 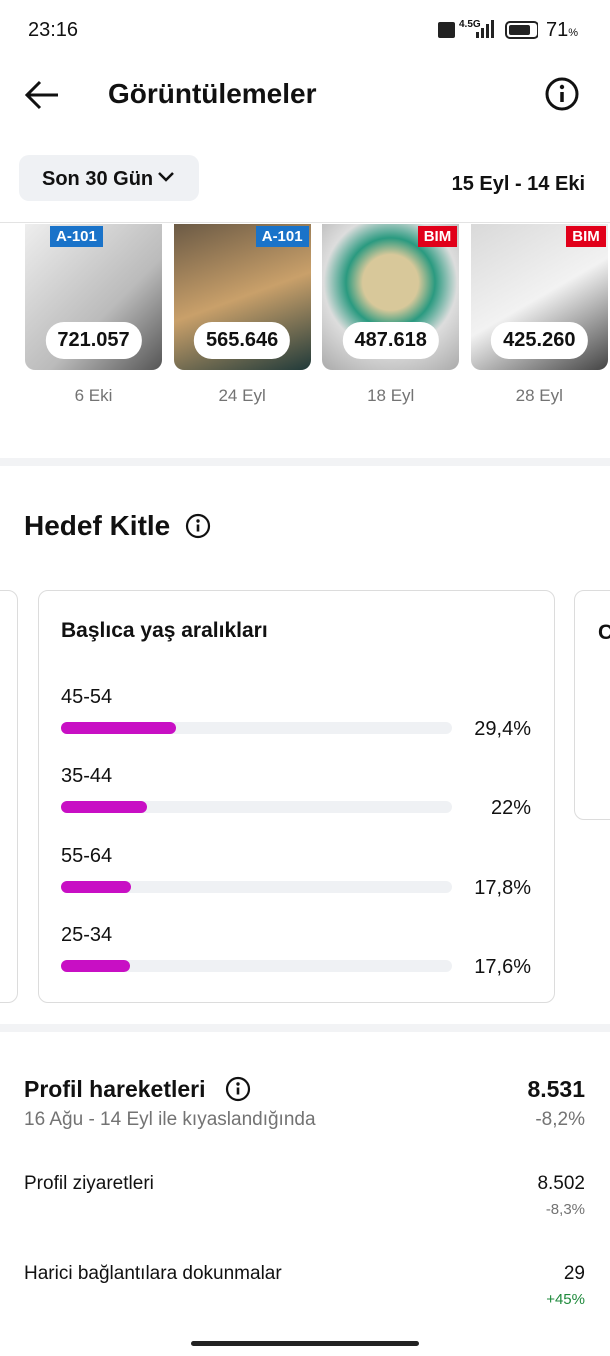 I want to click on status-icons, so click(x=488, y=29).